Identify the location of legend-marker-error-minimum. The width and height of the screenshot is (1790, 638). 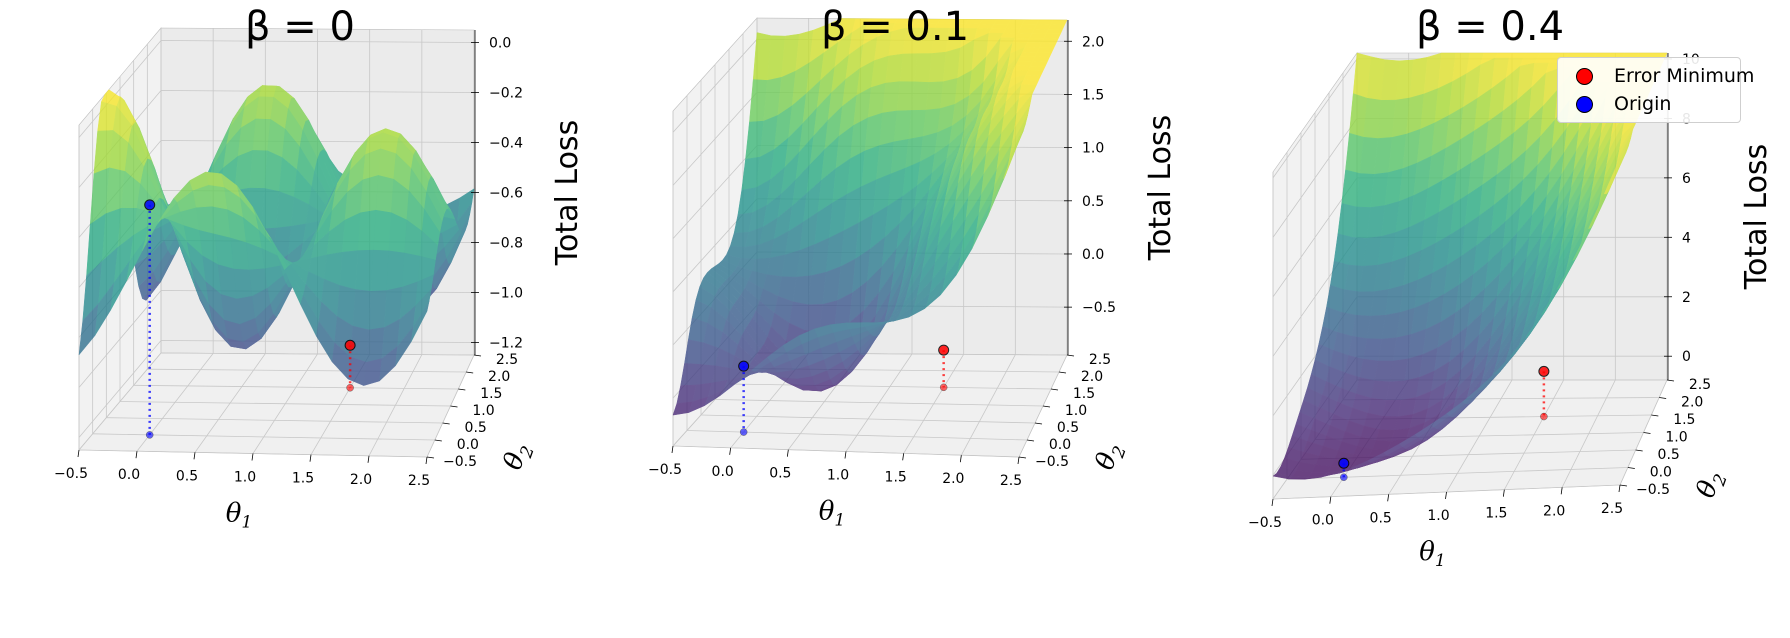
(1584, 76).